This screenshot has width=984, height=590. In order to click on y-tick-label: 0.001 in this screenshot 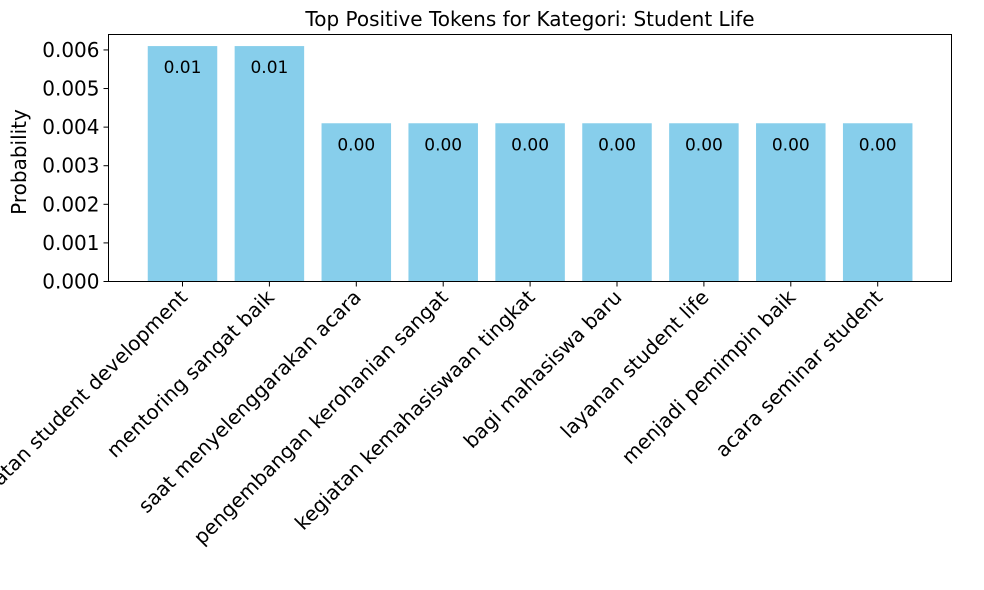, I will do `click(70, 243)`.